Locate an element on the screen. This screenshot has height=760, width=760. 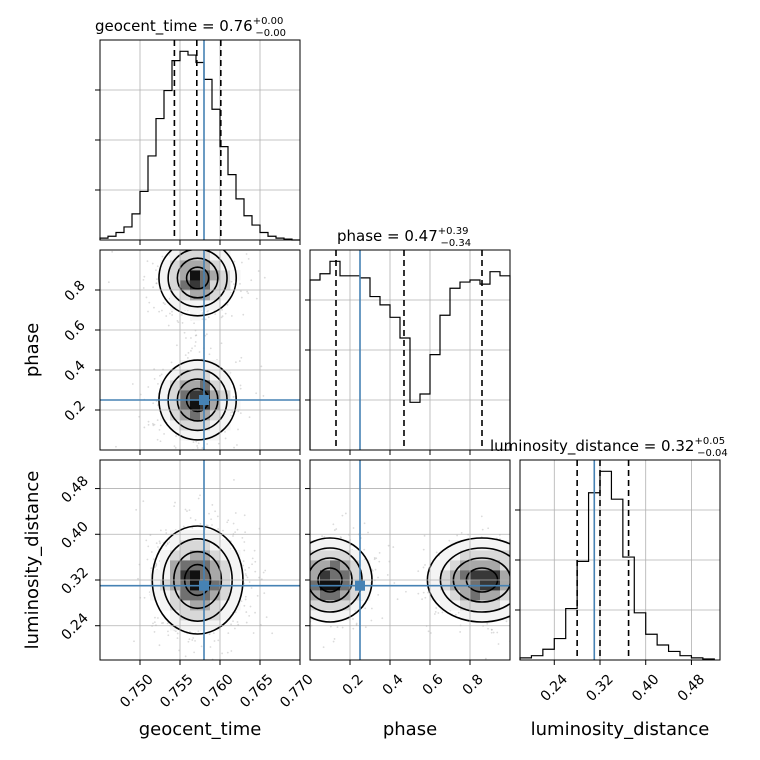
x-tick-label: 0.755 is located at coordinates (177, 691).